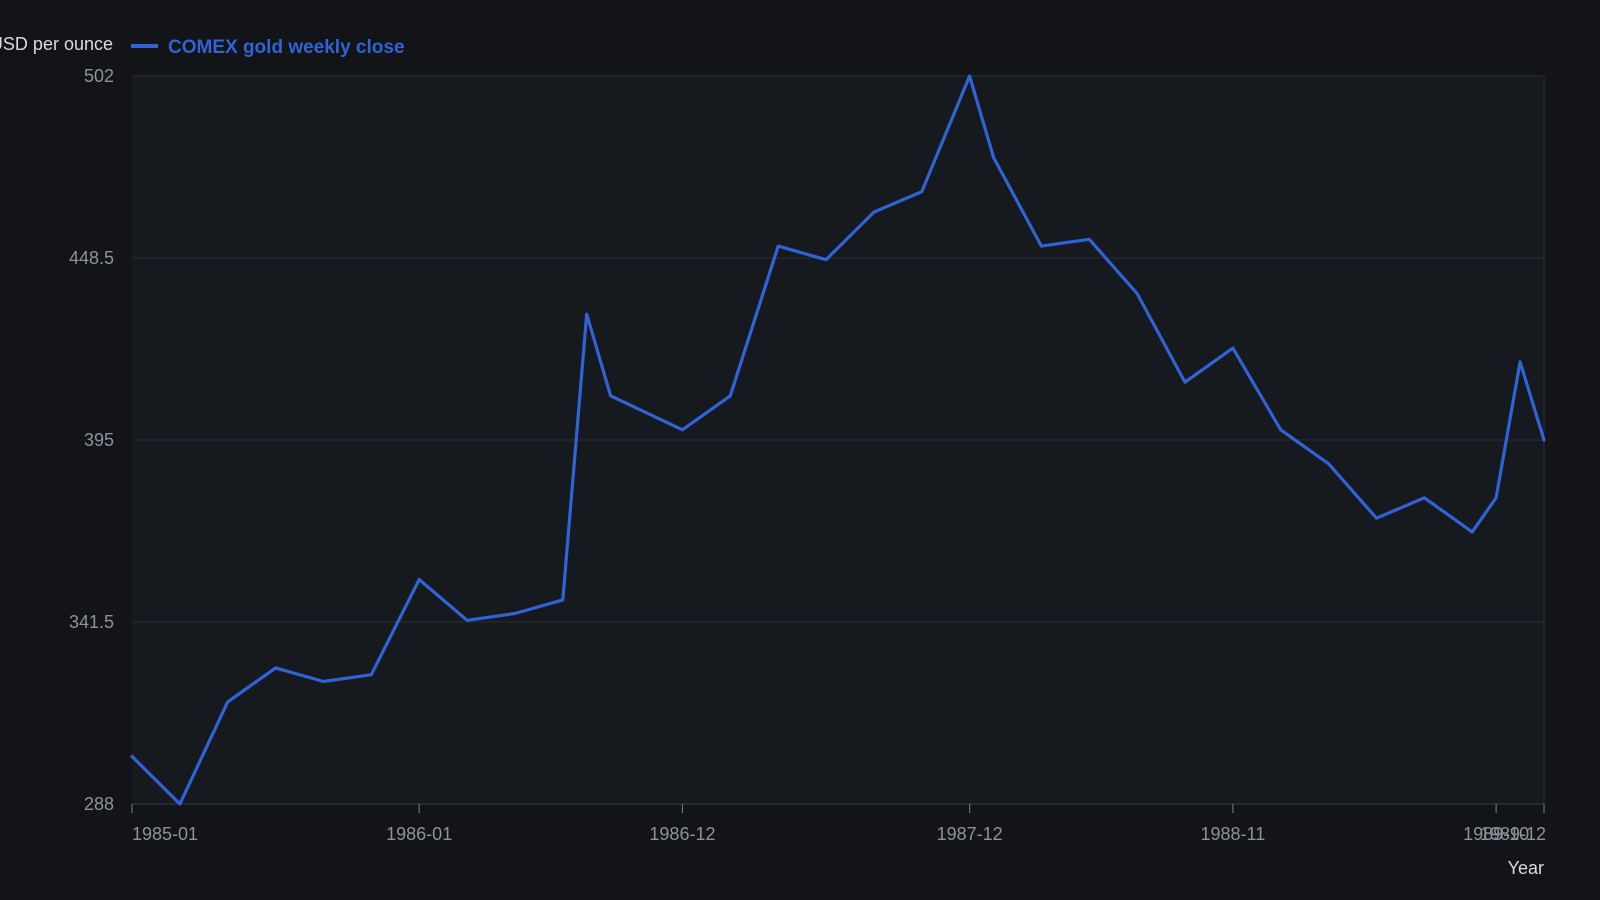 This screenshot has width=1600, height=900. What do you see at coordinates (56, 44) in the screenshot?
I see `y-axis-title: USD per ounce` at bounding box center [56, 44].